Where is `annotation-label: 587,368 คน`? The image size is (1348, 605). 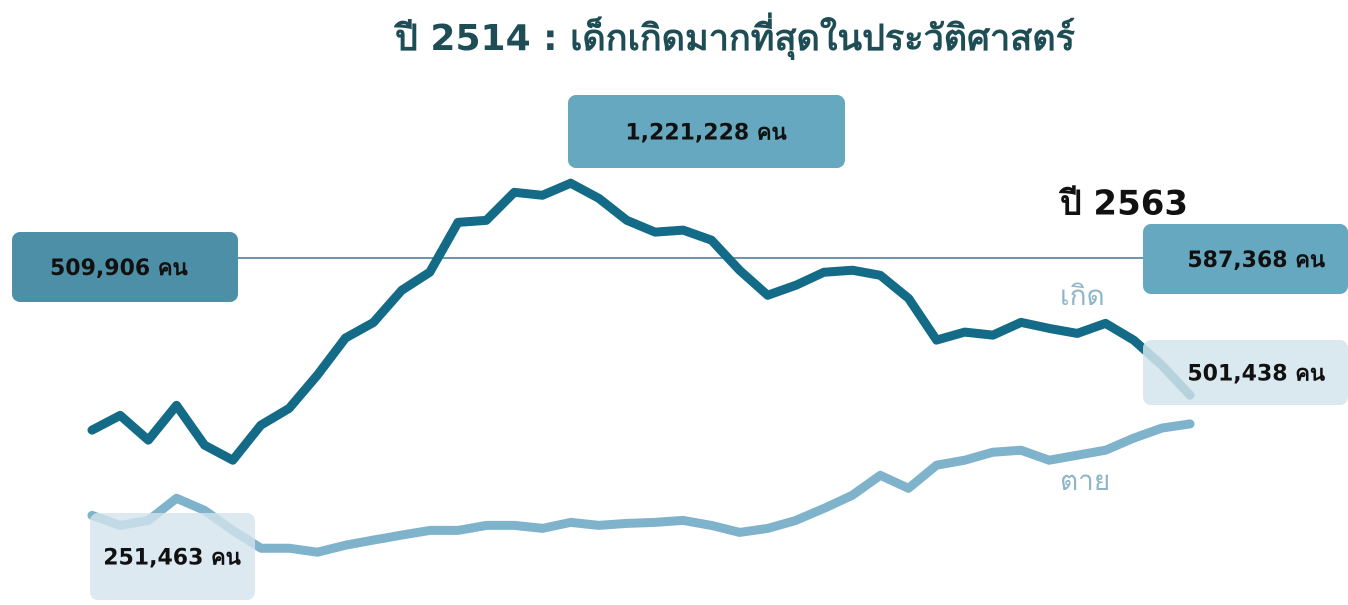
annotation-label: 587,368 คน is located at coordinates (1256, 260).